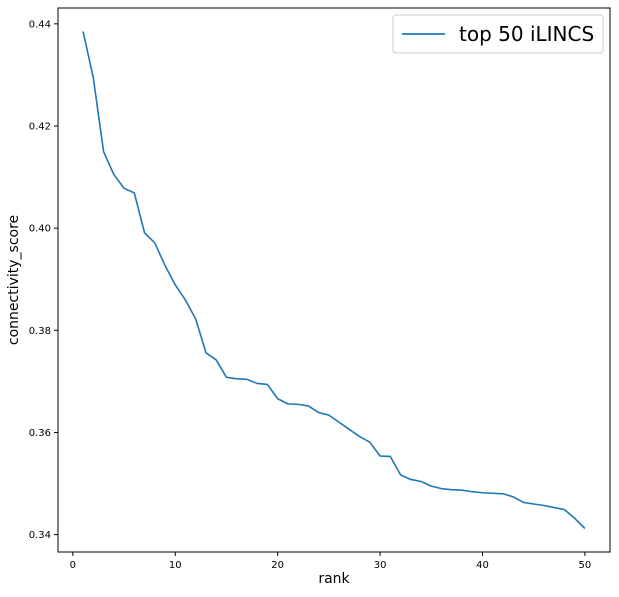 The image size is (619, 597). I want to click on x-axis-label: rank, so click(334, 579).